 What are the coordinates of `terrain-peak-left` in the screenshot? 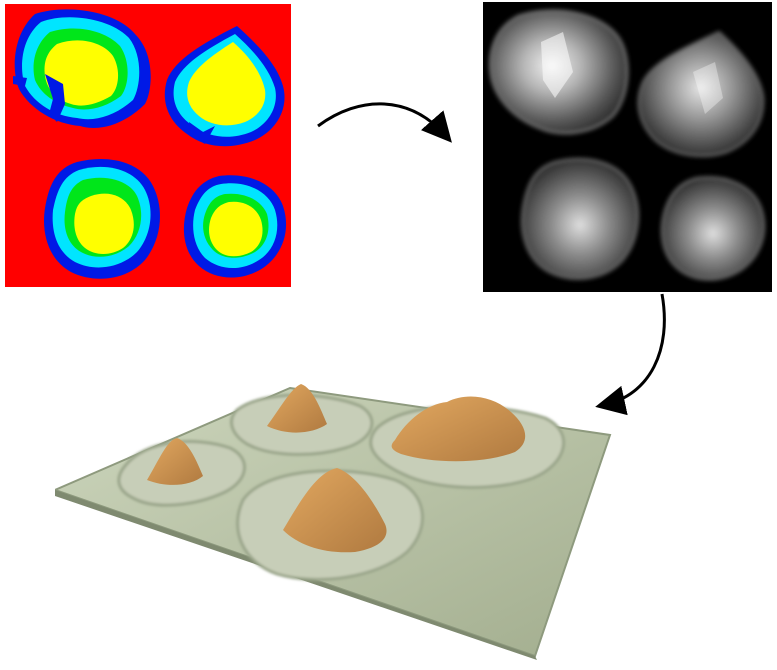 It's located at (175, 461).